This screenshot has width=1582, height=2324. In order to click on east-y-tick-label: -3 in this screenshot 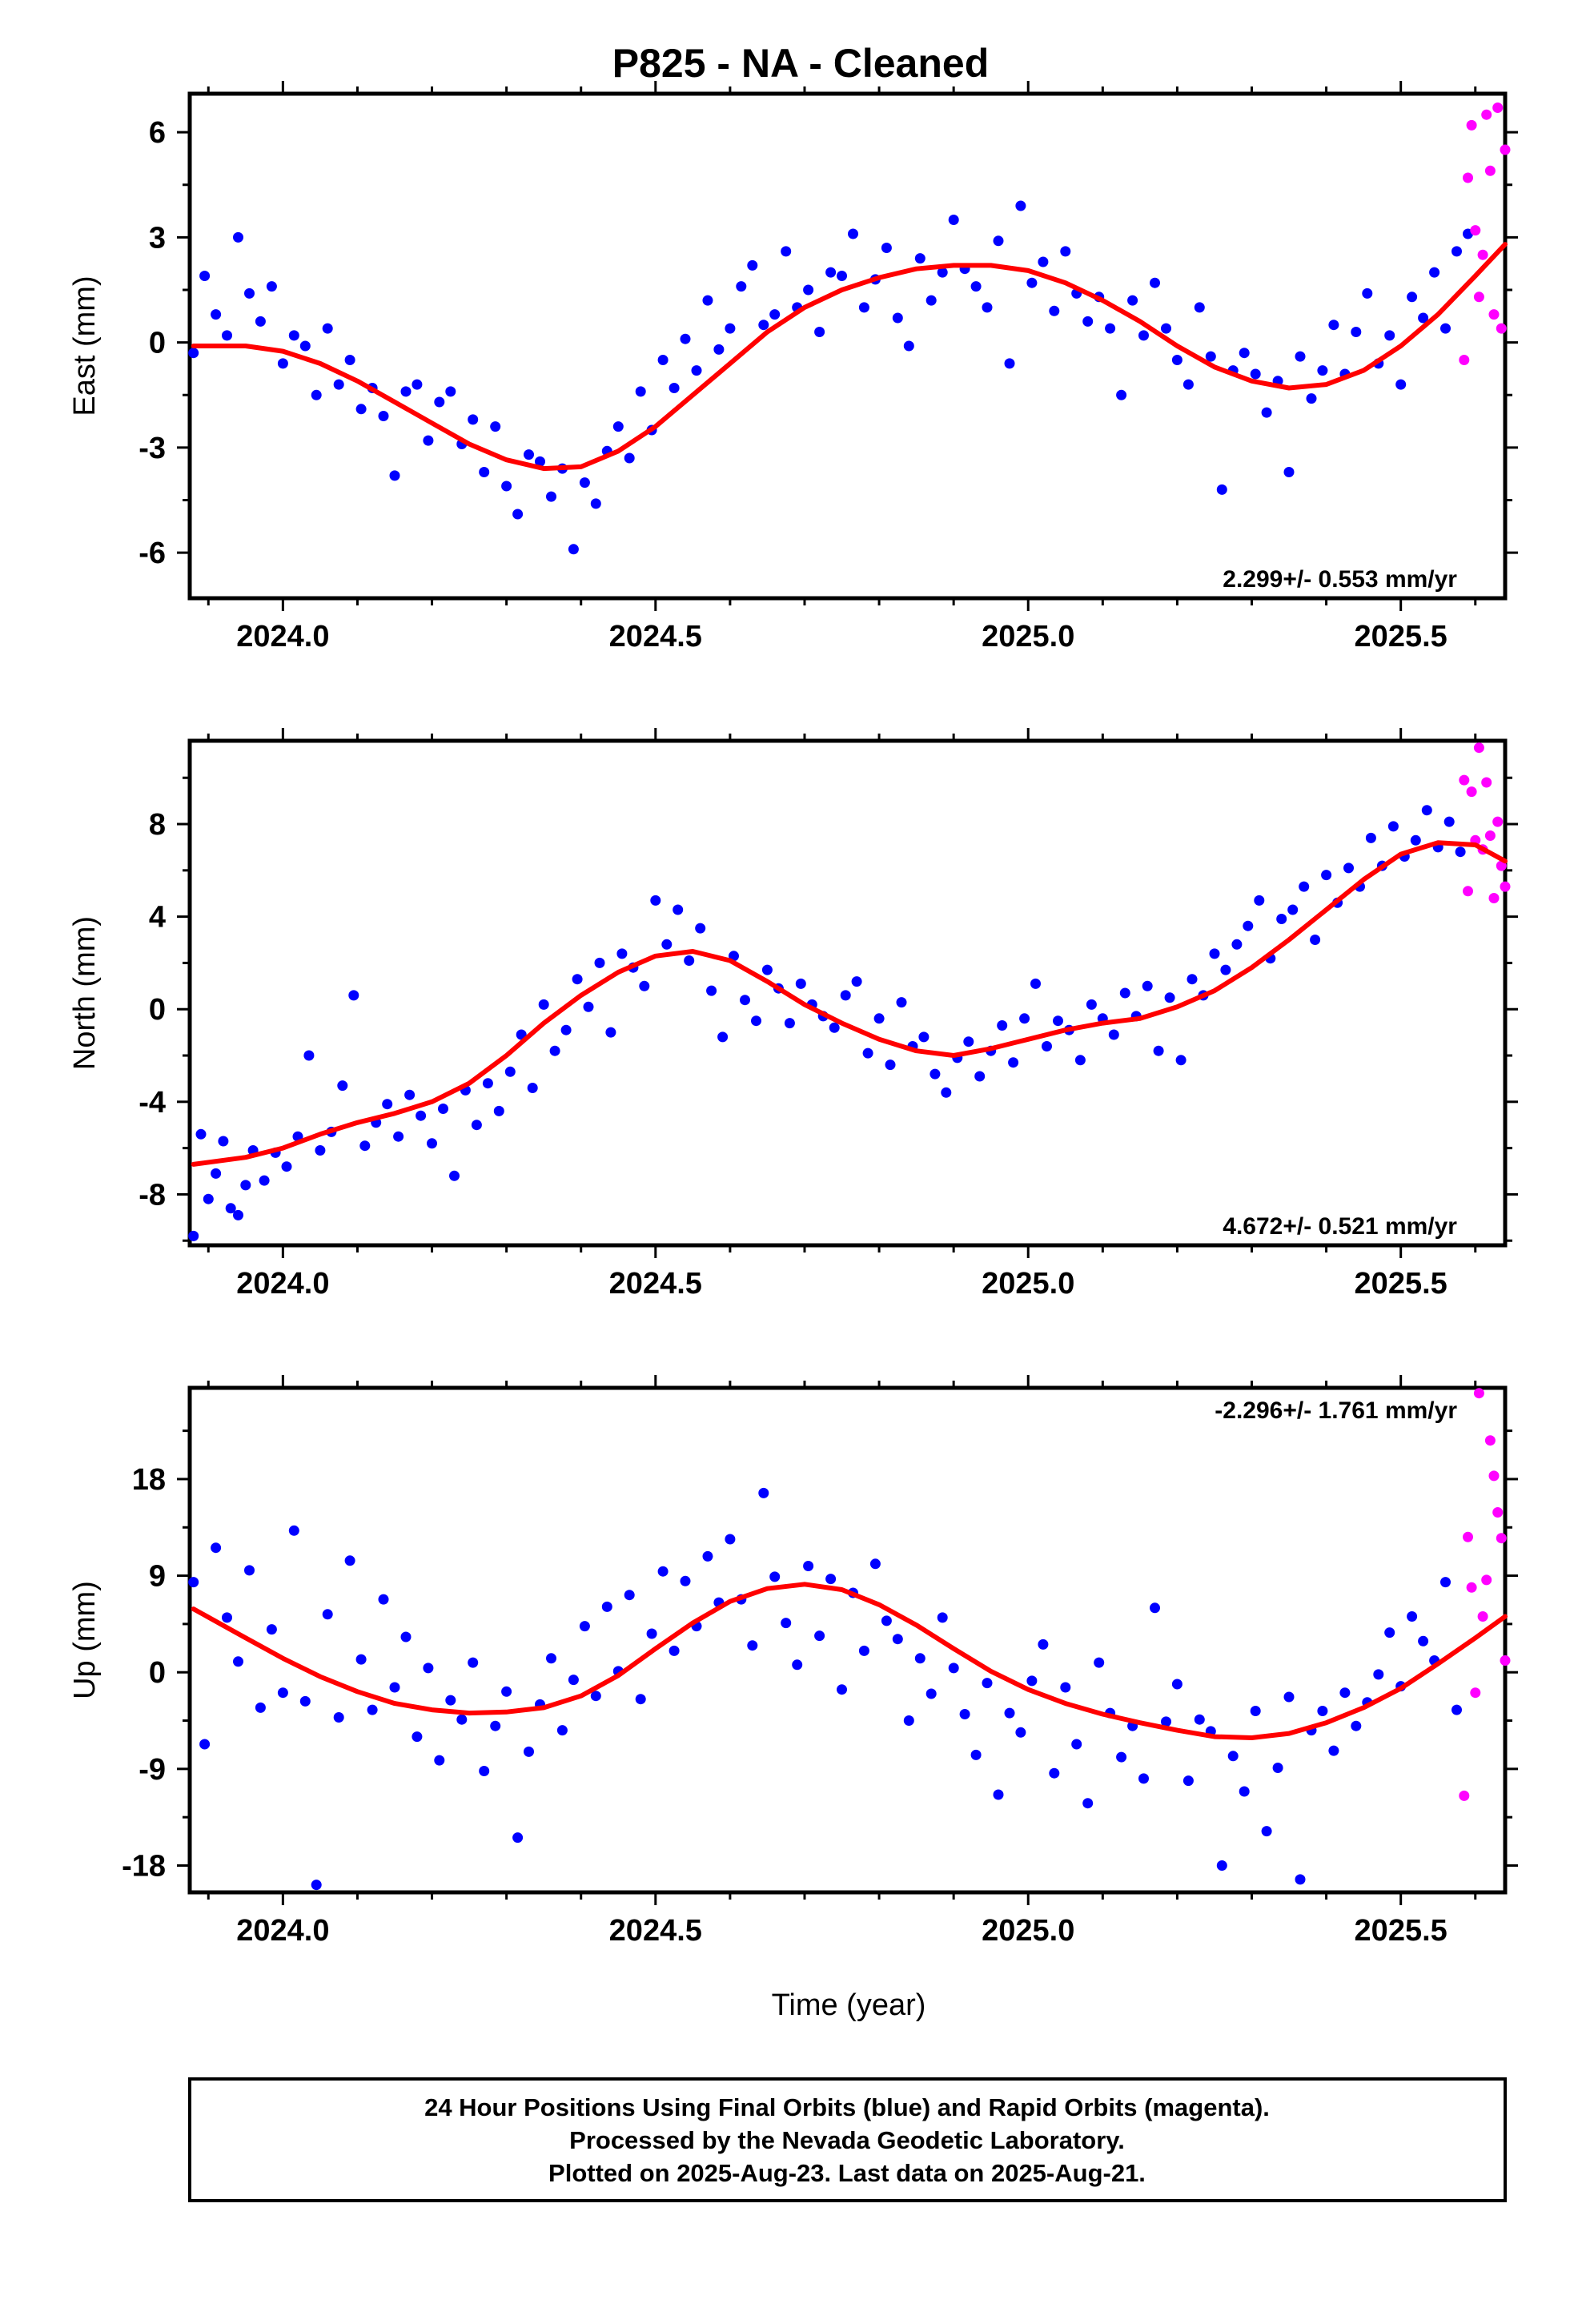, I will do `click(152, 449)`.